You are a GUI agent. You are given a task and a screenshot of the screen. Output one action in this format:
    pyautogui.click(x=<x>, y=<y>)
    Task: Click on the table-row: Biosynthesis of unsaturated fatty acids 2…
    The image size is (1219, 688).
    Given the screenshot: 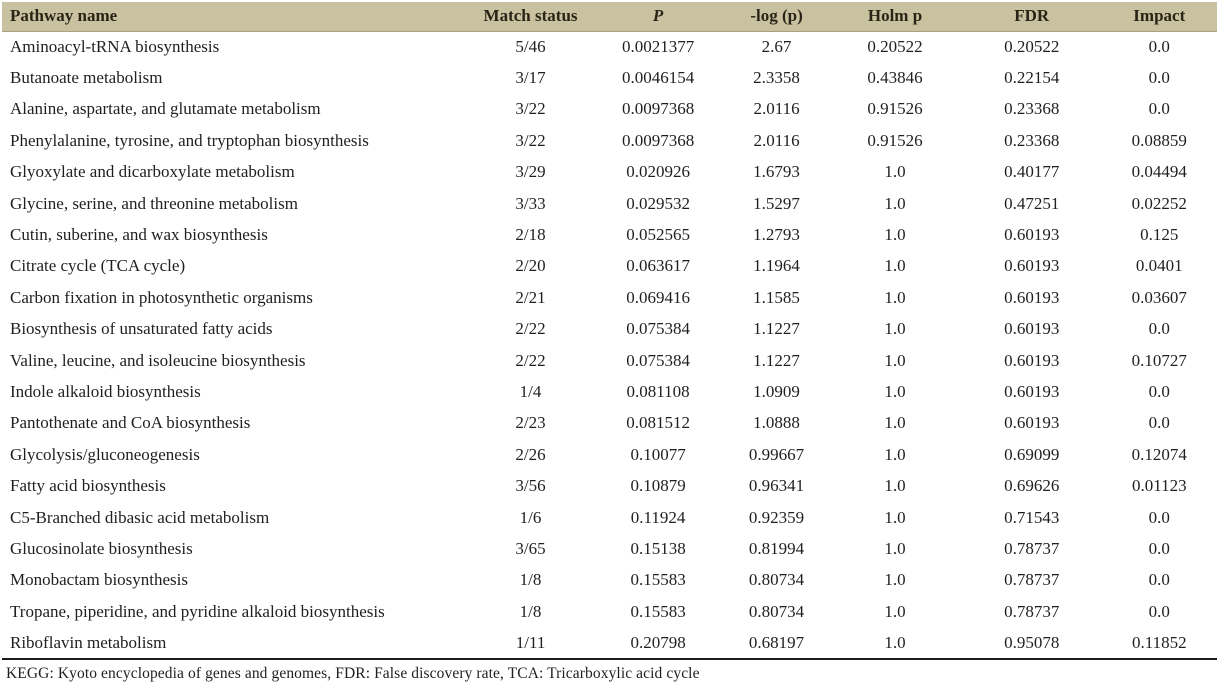 What is the action you would take?
    pyautogui.click(x=609, y=329)
    